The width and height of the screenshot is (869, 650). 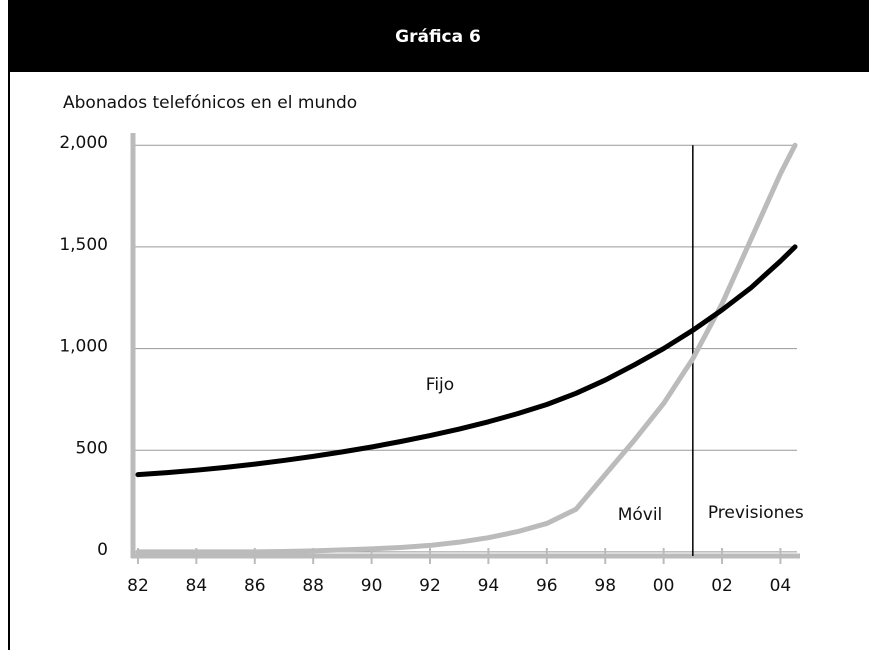 I want to click on y-tick-label: 1,500, so click(x=83, y=245).